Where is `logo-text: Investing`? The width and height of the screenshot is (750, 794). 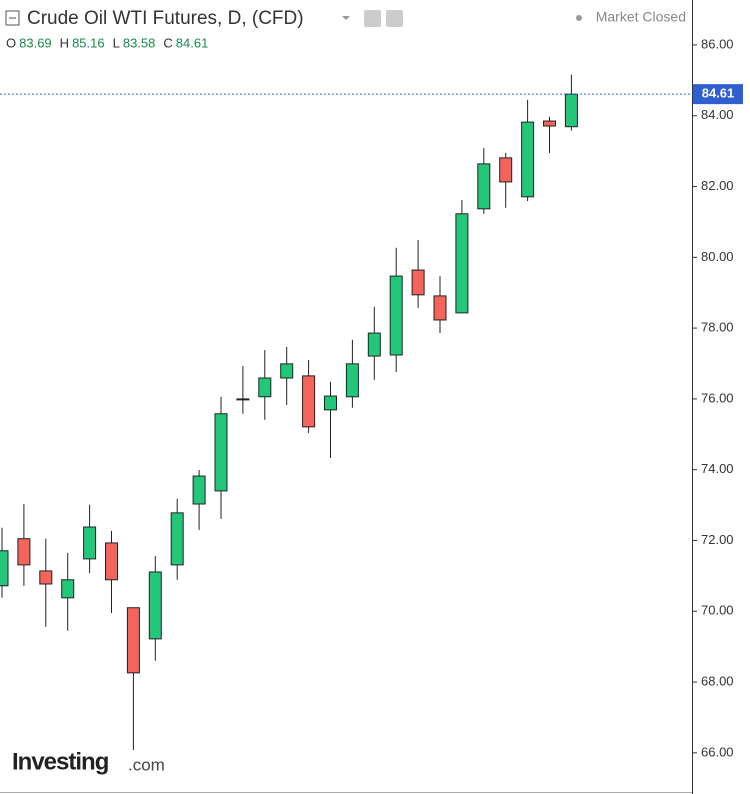
logo-text: Investing is located at coordinates (60, 761).